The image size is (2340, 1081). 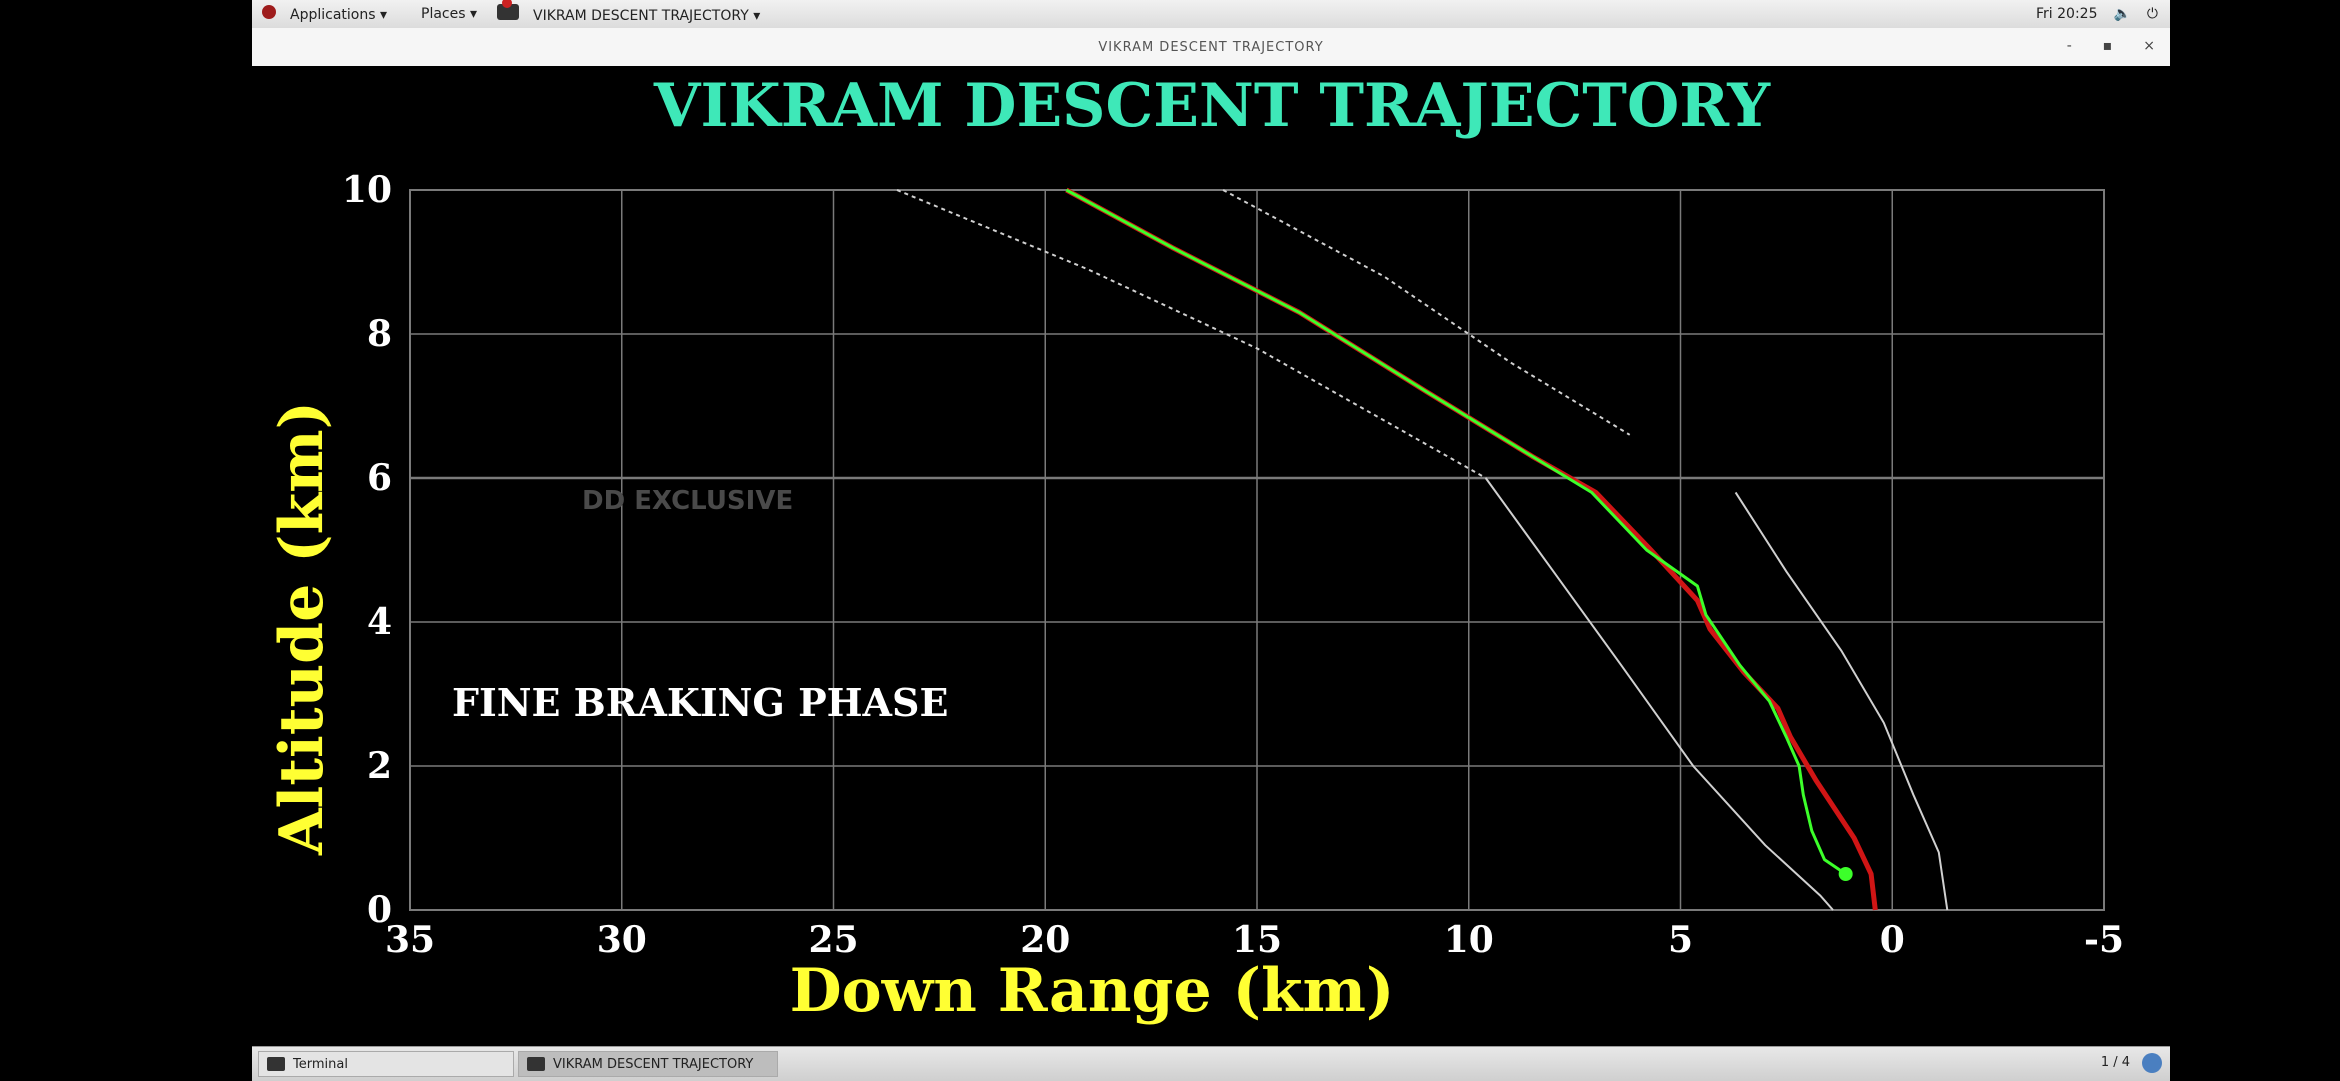 I want to click on y-tick-label: 6, so click(x=379, y=478).